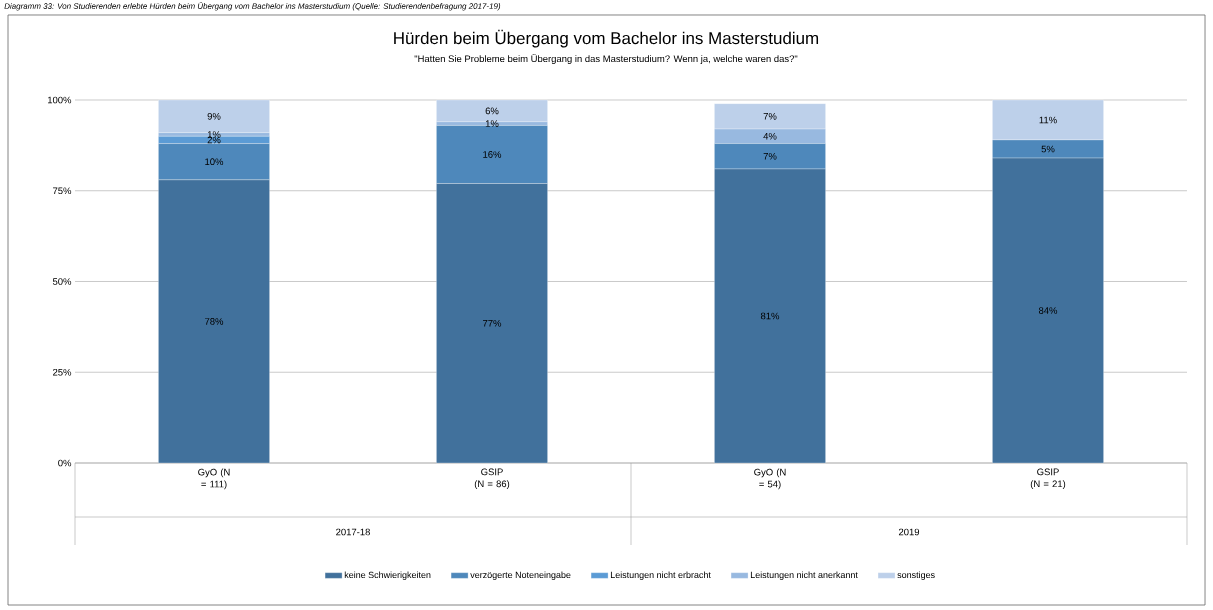 The height and width of the screenshot is (610, 1213). What do you see at coordinates (770, 479) in the screenshot?
I see `x-tick-label: GyO (N = 54)` at bounding box center [770, 479].